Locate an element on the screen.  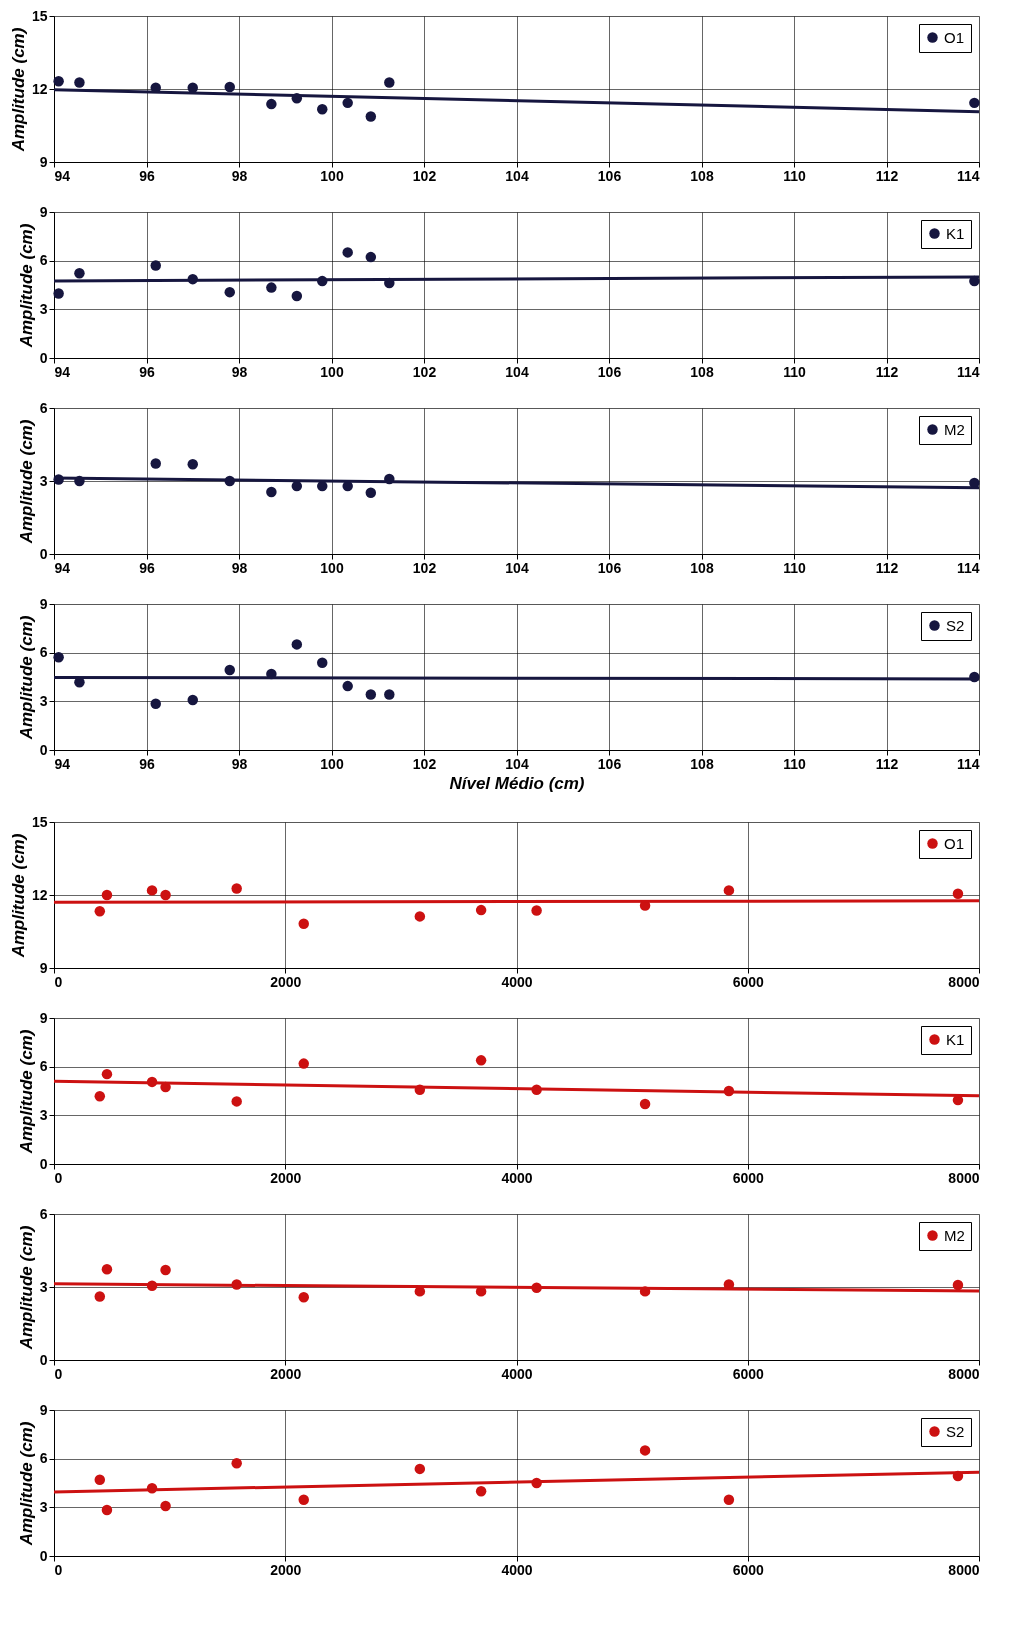
legend-label: O1 is located at coordinates (954, 37).